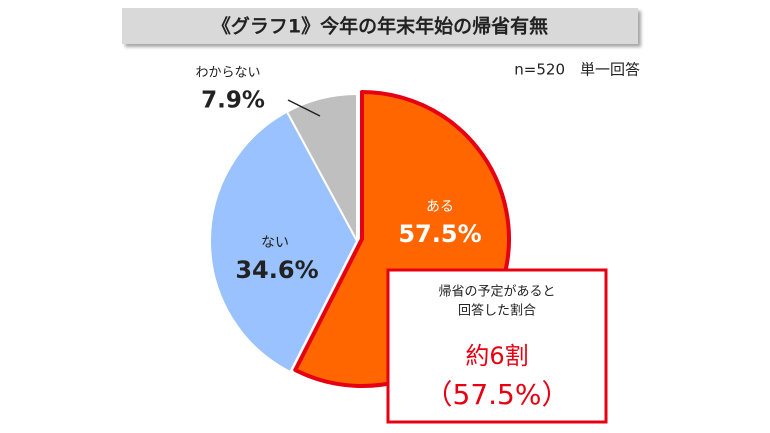 The width and height of the screenshot is (770, 433). Describe the element at coordinates (577, 70) in the screenshot. I see `chart-subtitle: n=520 単一回答` at that location.